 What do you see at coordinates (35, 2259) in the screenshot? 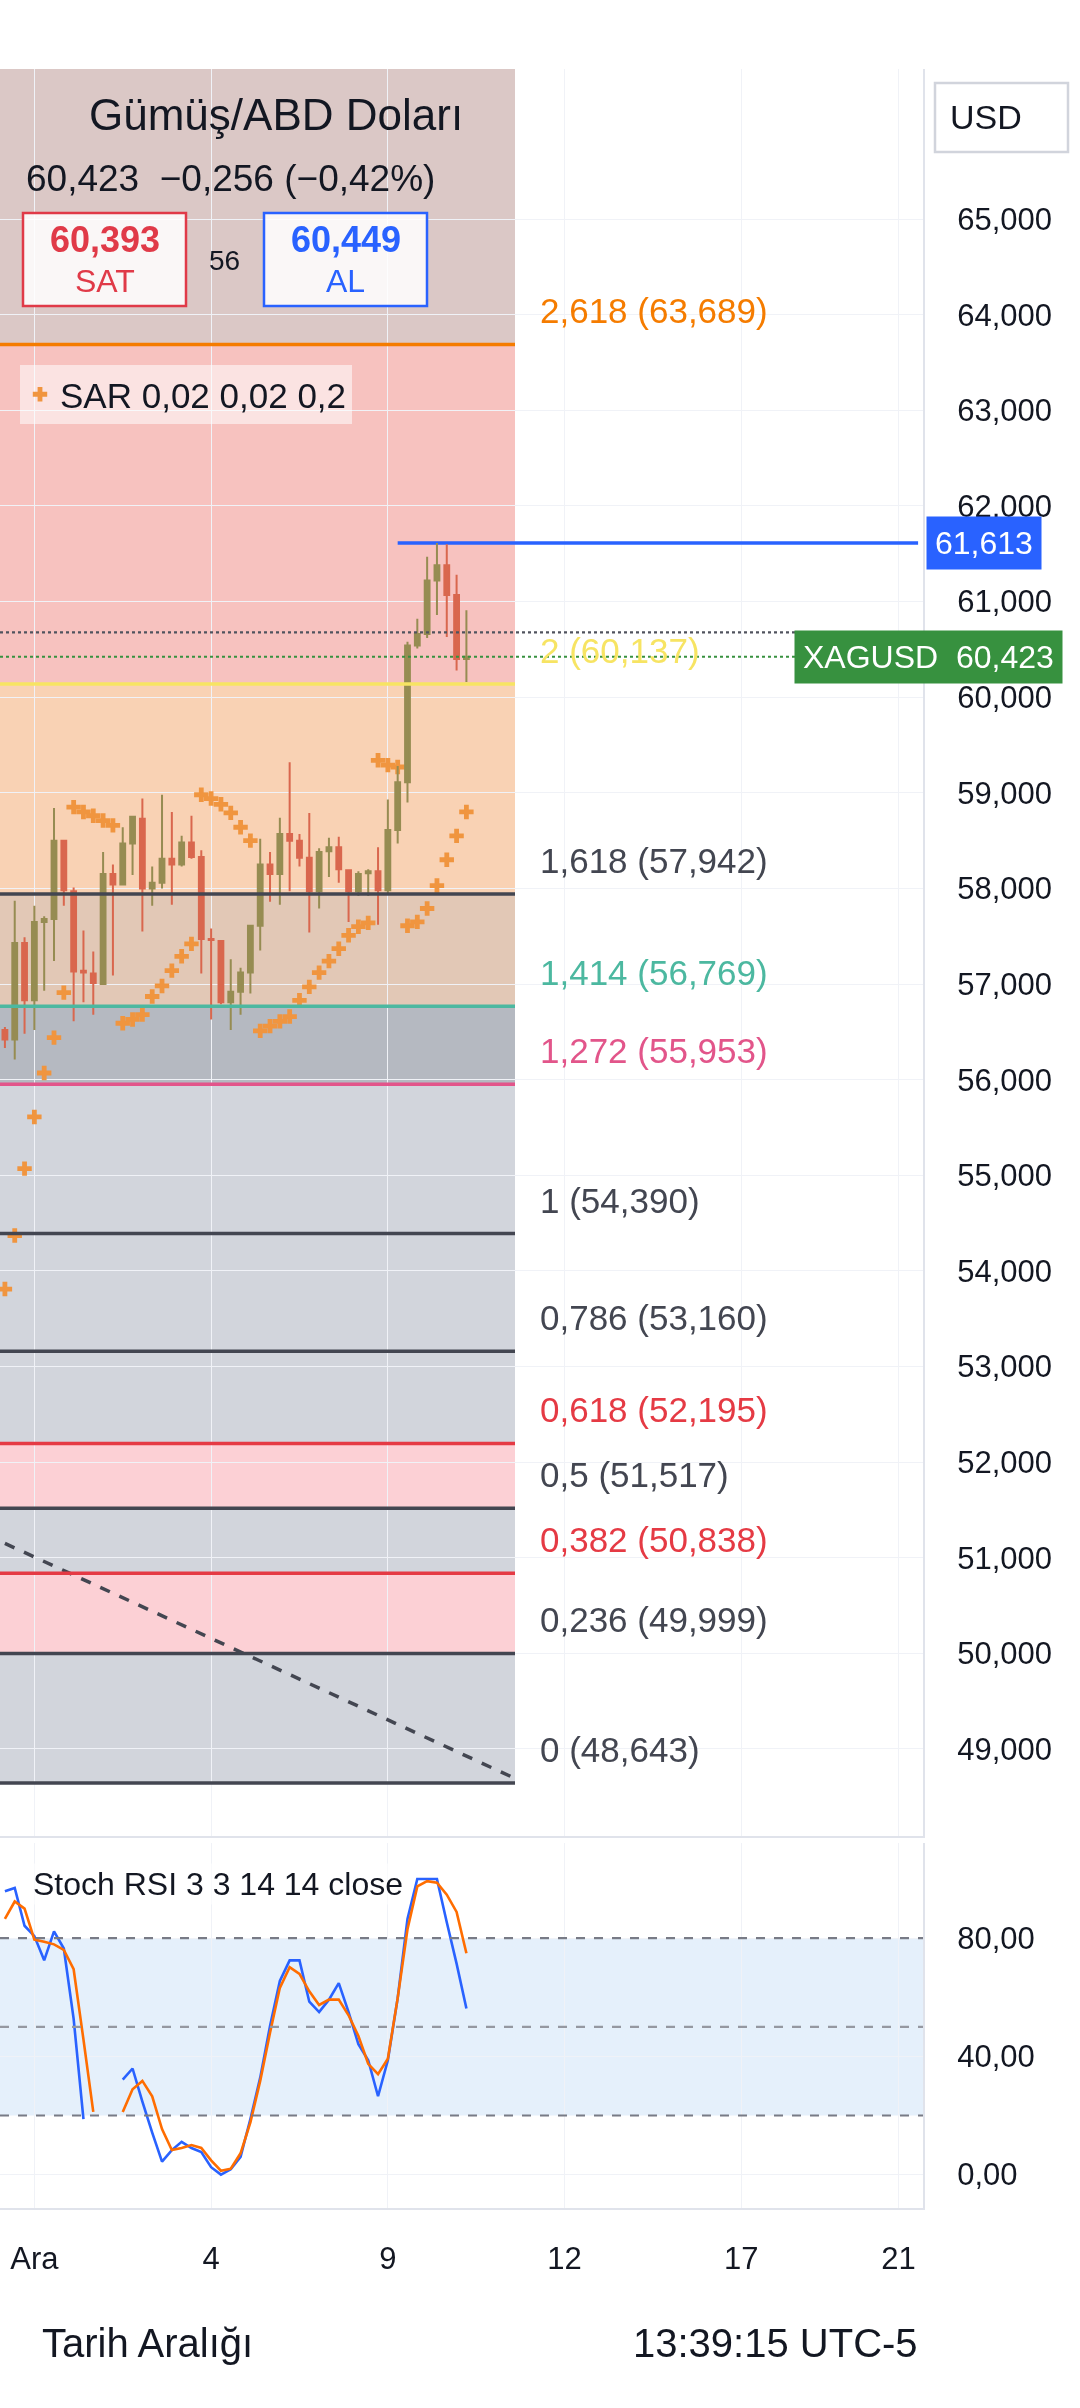
I see `x-tick-label: Ara` at bounding box center [35, 2259].